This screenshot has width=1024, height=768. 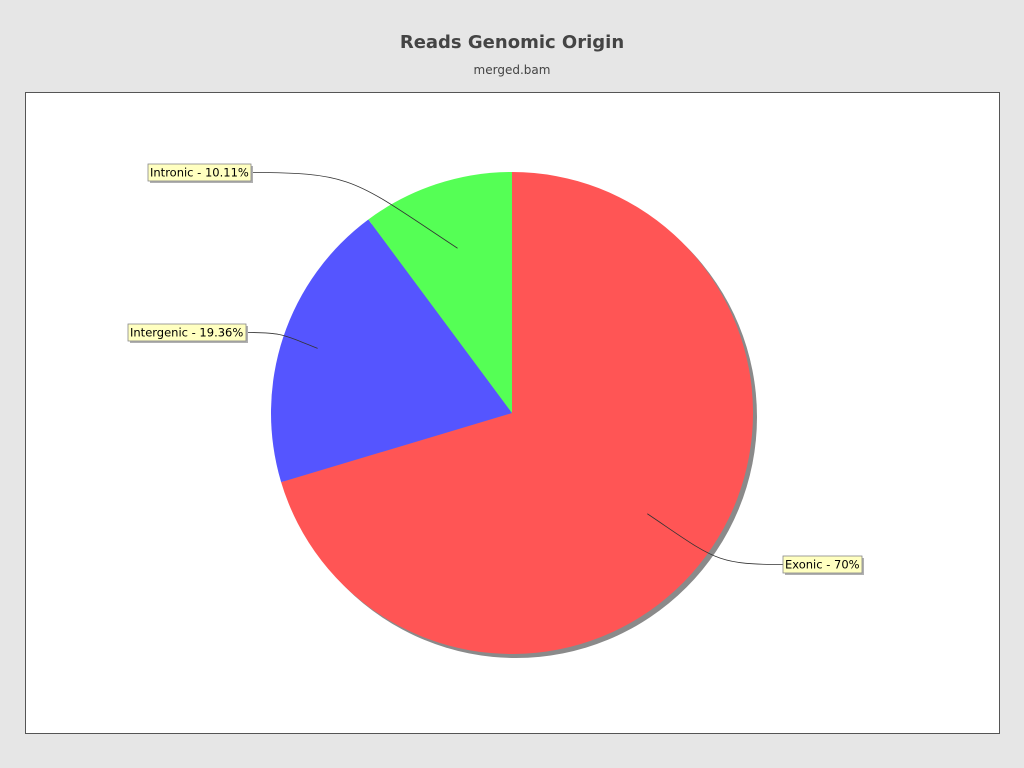 I want to click on slice-label-intronic: Intronic - 10.11%, so click(x=199, y=173).